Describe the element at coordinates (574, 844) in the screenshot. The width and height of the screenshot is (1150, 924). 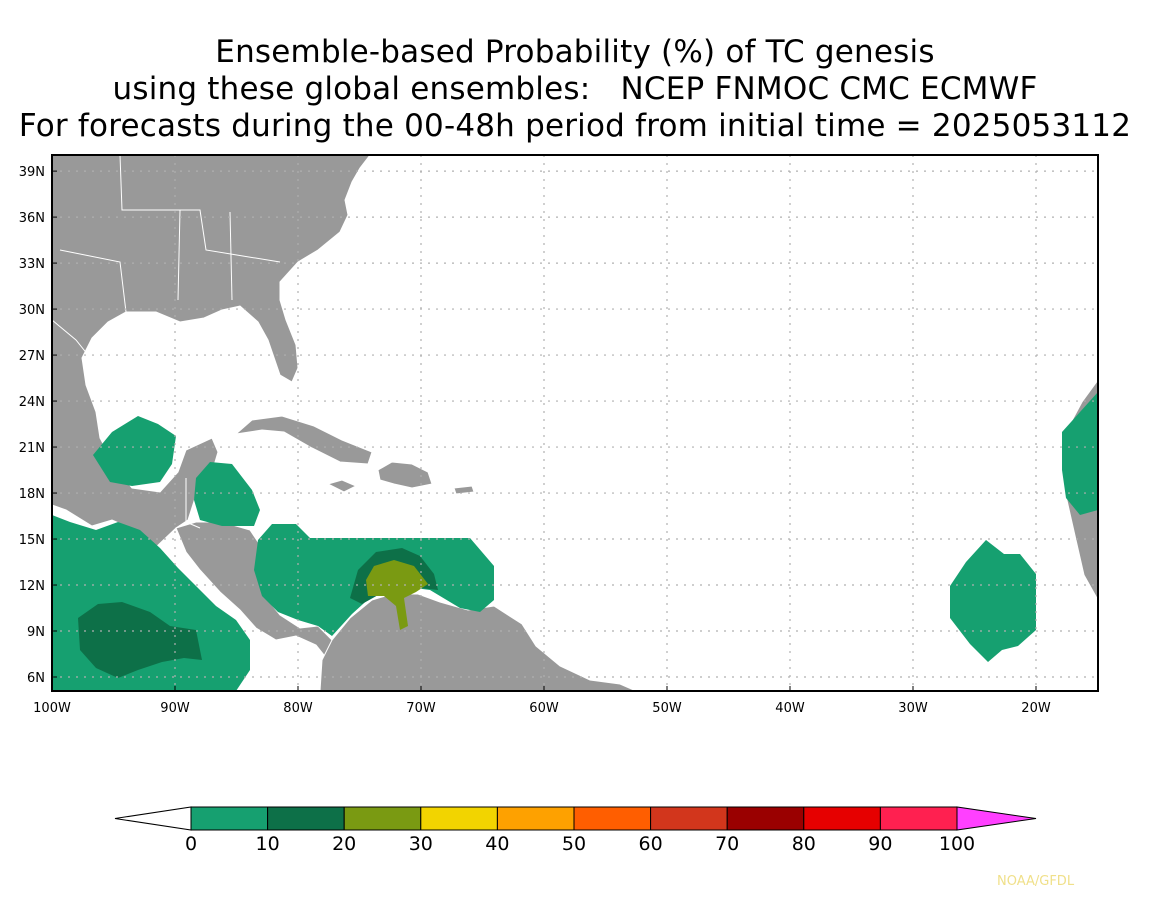
I see `colorbar-tick-label: 50` at that location.